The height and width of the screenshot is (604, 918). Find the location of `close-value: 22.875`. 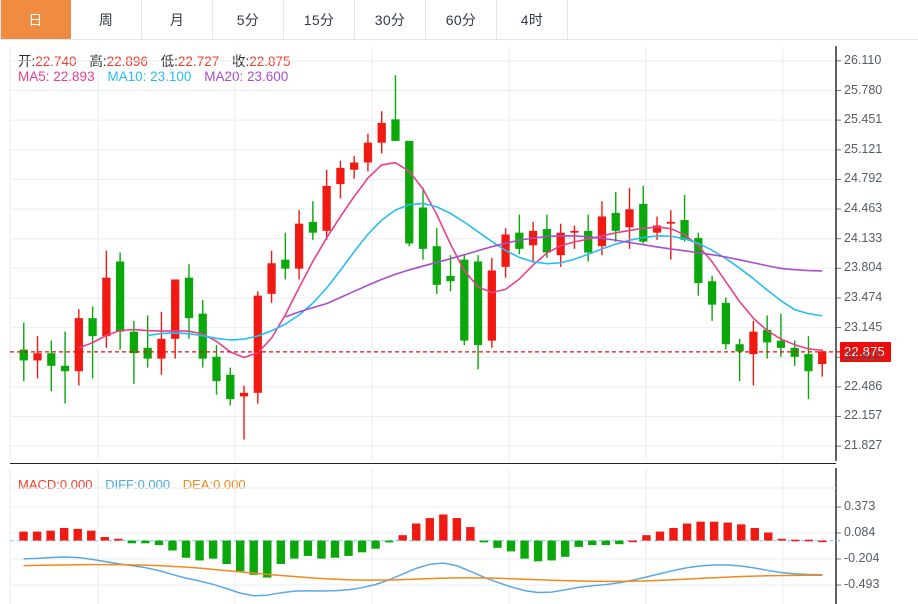

close-value: 22.875 is located at coordinates (270, 61).